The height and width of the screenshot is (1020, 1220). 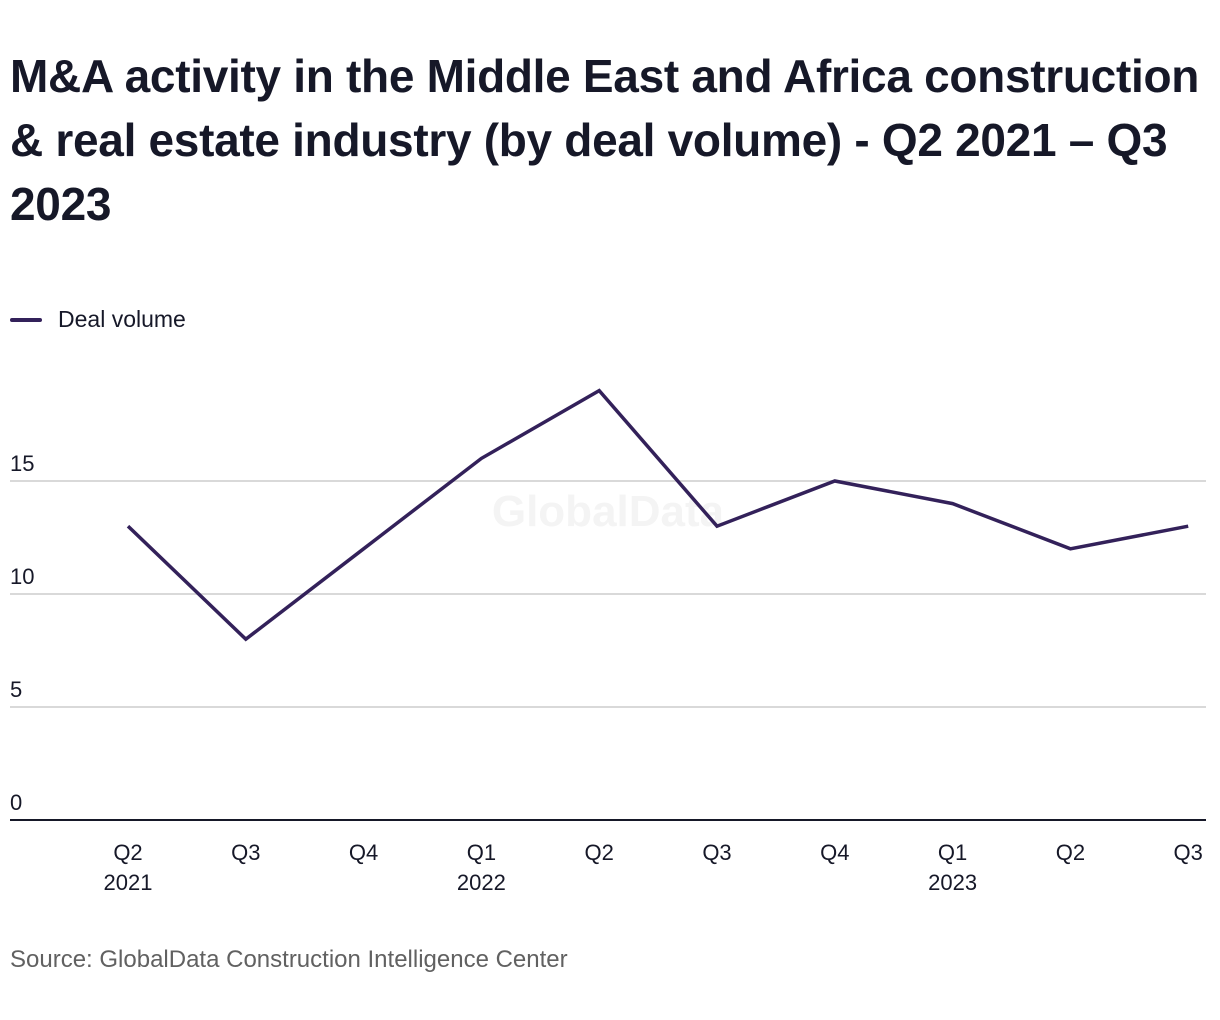 What do you see at coordinates (22, 463) in the screenshot?
I see `y-tick-label: 15` at bounding box center [22, 463].